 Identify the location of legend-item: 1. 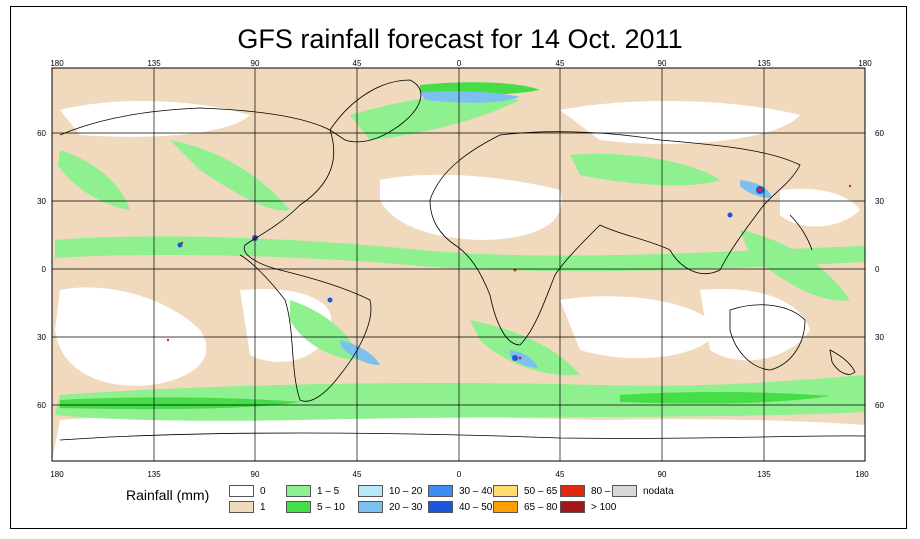
(247, 507).